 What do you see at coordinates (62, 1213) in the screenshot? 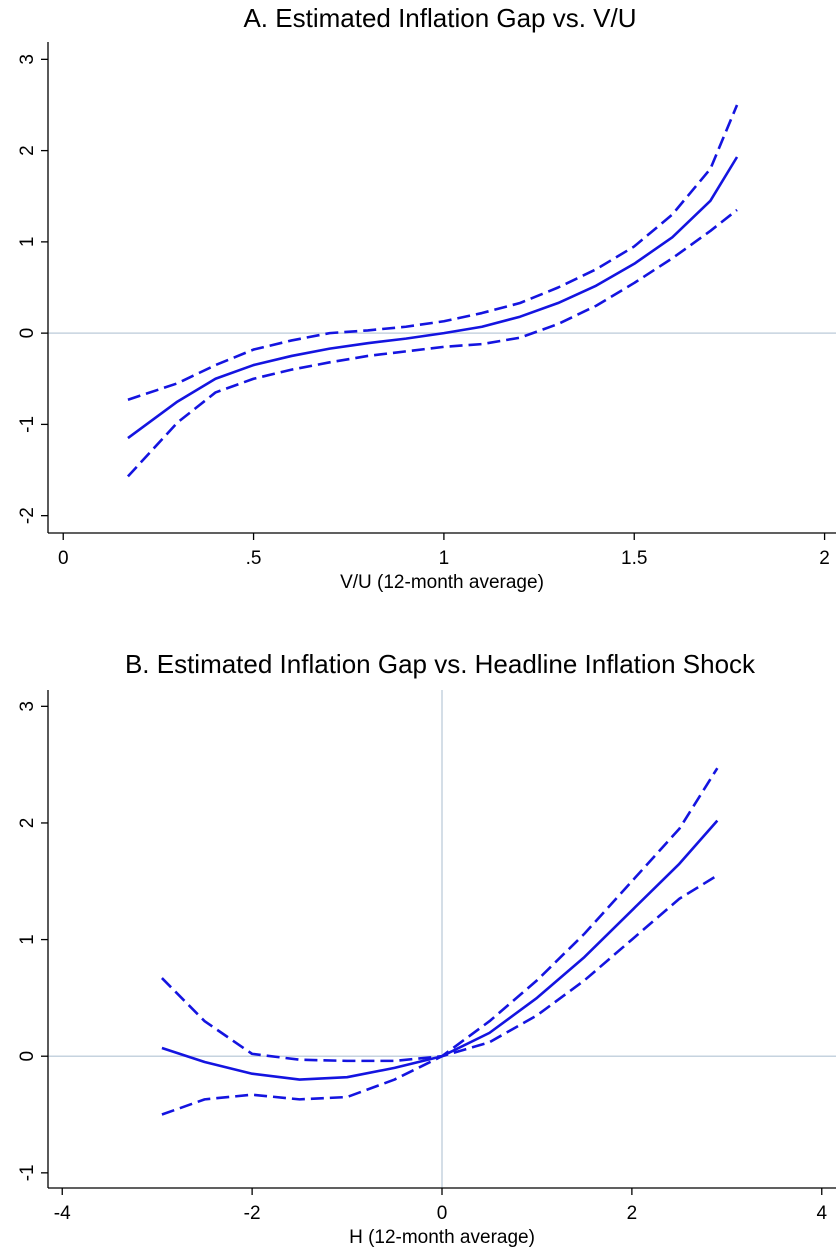
I see `x-tick-label: -4` at bounding box center [62, 1213].